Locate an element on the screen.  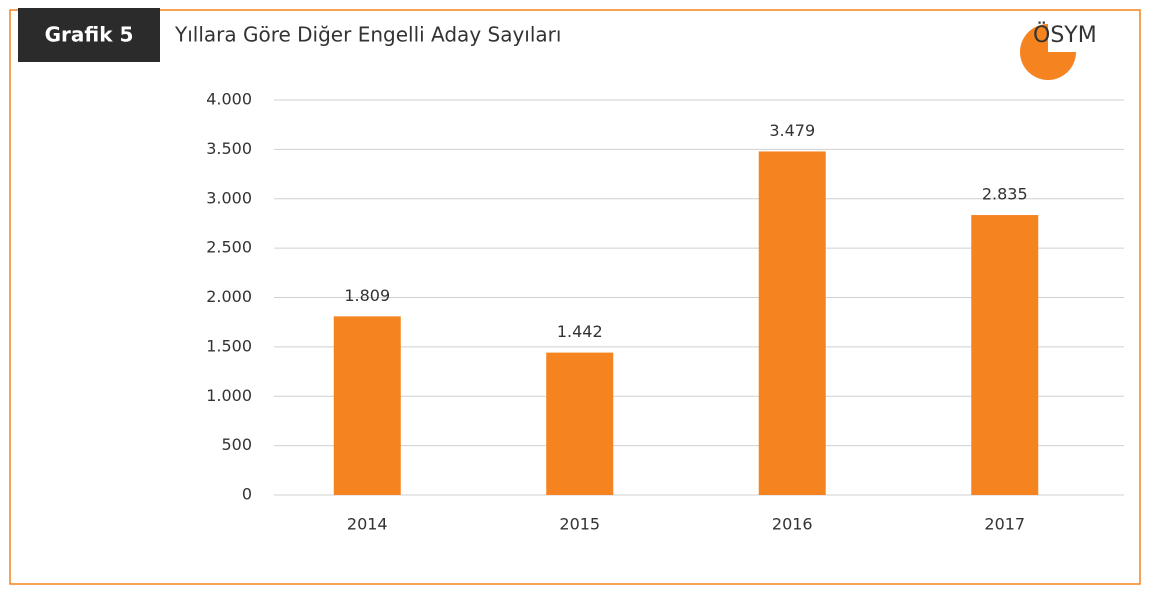
x-tick-label: 2017 is located at coordinates (1004, 524).